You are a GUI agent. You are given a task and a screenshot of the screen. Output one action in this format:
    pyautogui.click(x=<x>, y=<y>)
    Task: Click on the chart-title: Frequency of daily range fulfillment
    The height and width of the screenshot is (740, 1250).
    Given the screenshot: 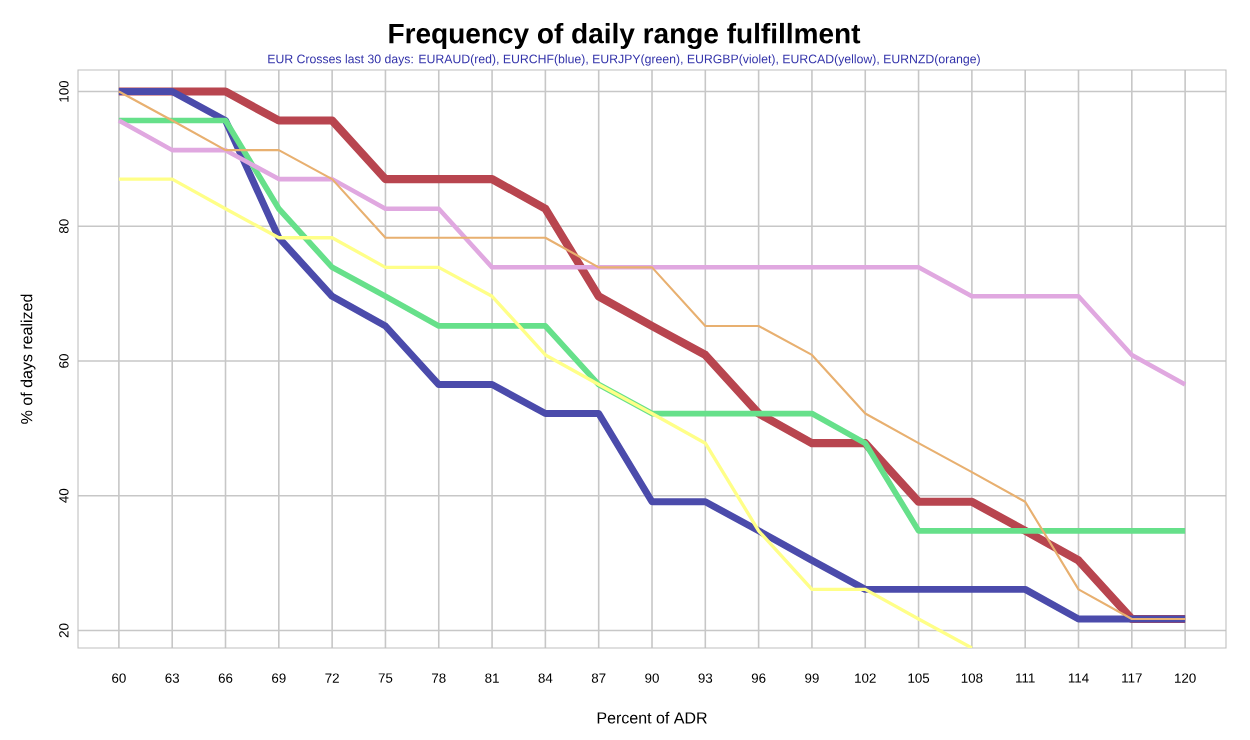 What is the action you would take?
    pyautogui.click(x=625, y=36)
    